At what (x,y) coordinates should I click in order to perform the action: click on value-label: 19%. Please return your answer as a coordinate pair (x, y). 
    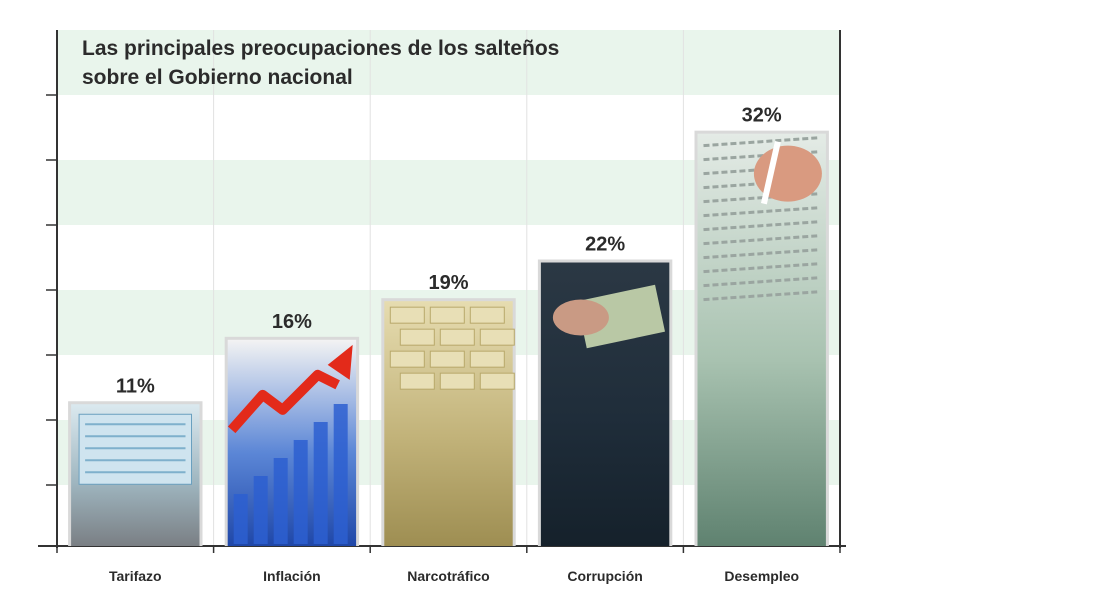
    Looking at the image, I should click on (448, 283).